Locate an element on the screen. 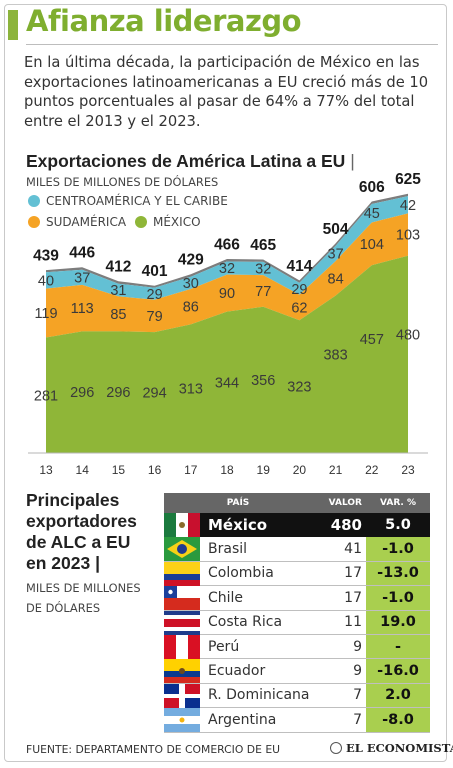 The height and width of the screenshot is (768, 453). total-label: 439 is located at coordinates (46, 256).